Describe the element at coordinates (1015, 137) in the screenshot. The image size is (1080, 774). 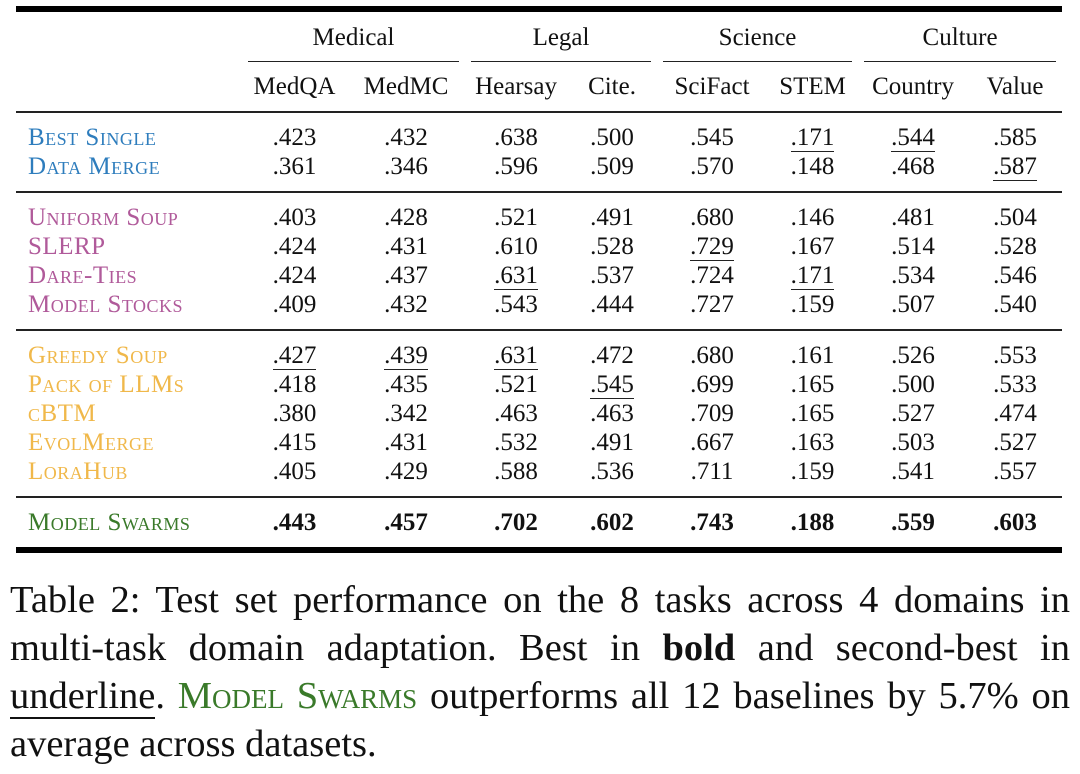
I see `score-value: .585` at that location.